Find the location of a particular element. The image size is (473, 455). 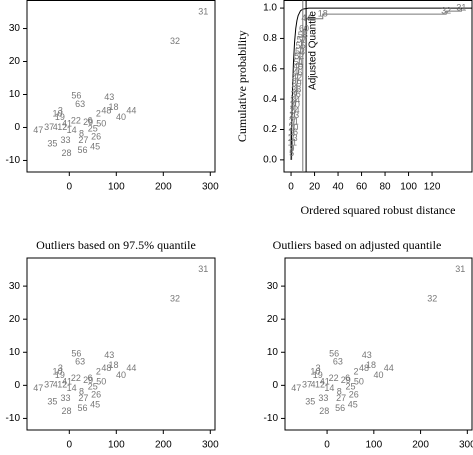

quantile-label: Adjusted Quantile is located at coordinates (313, 50).